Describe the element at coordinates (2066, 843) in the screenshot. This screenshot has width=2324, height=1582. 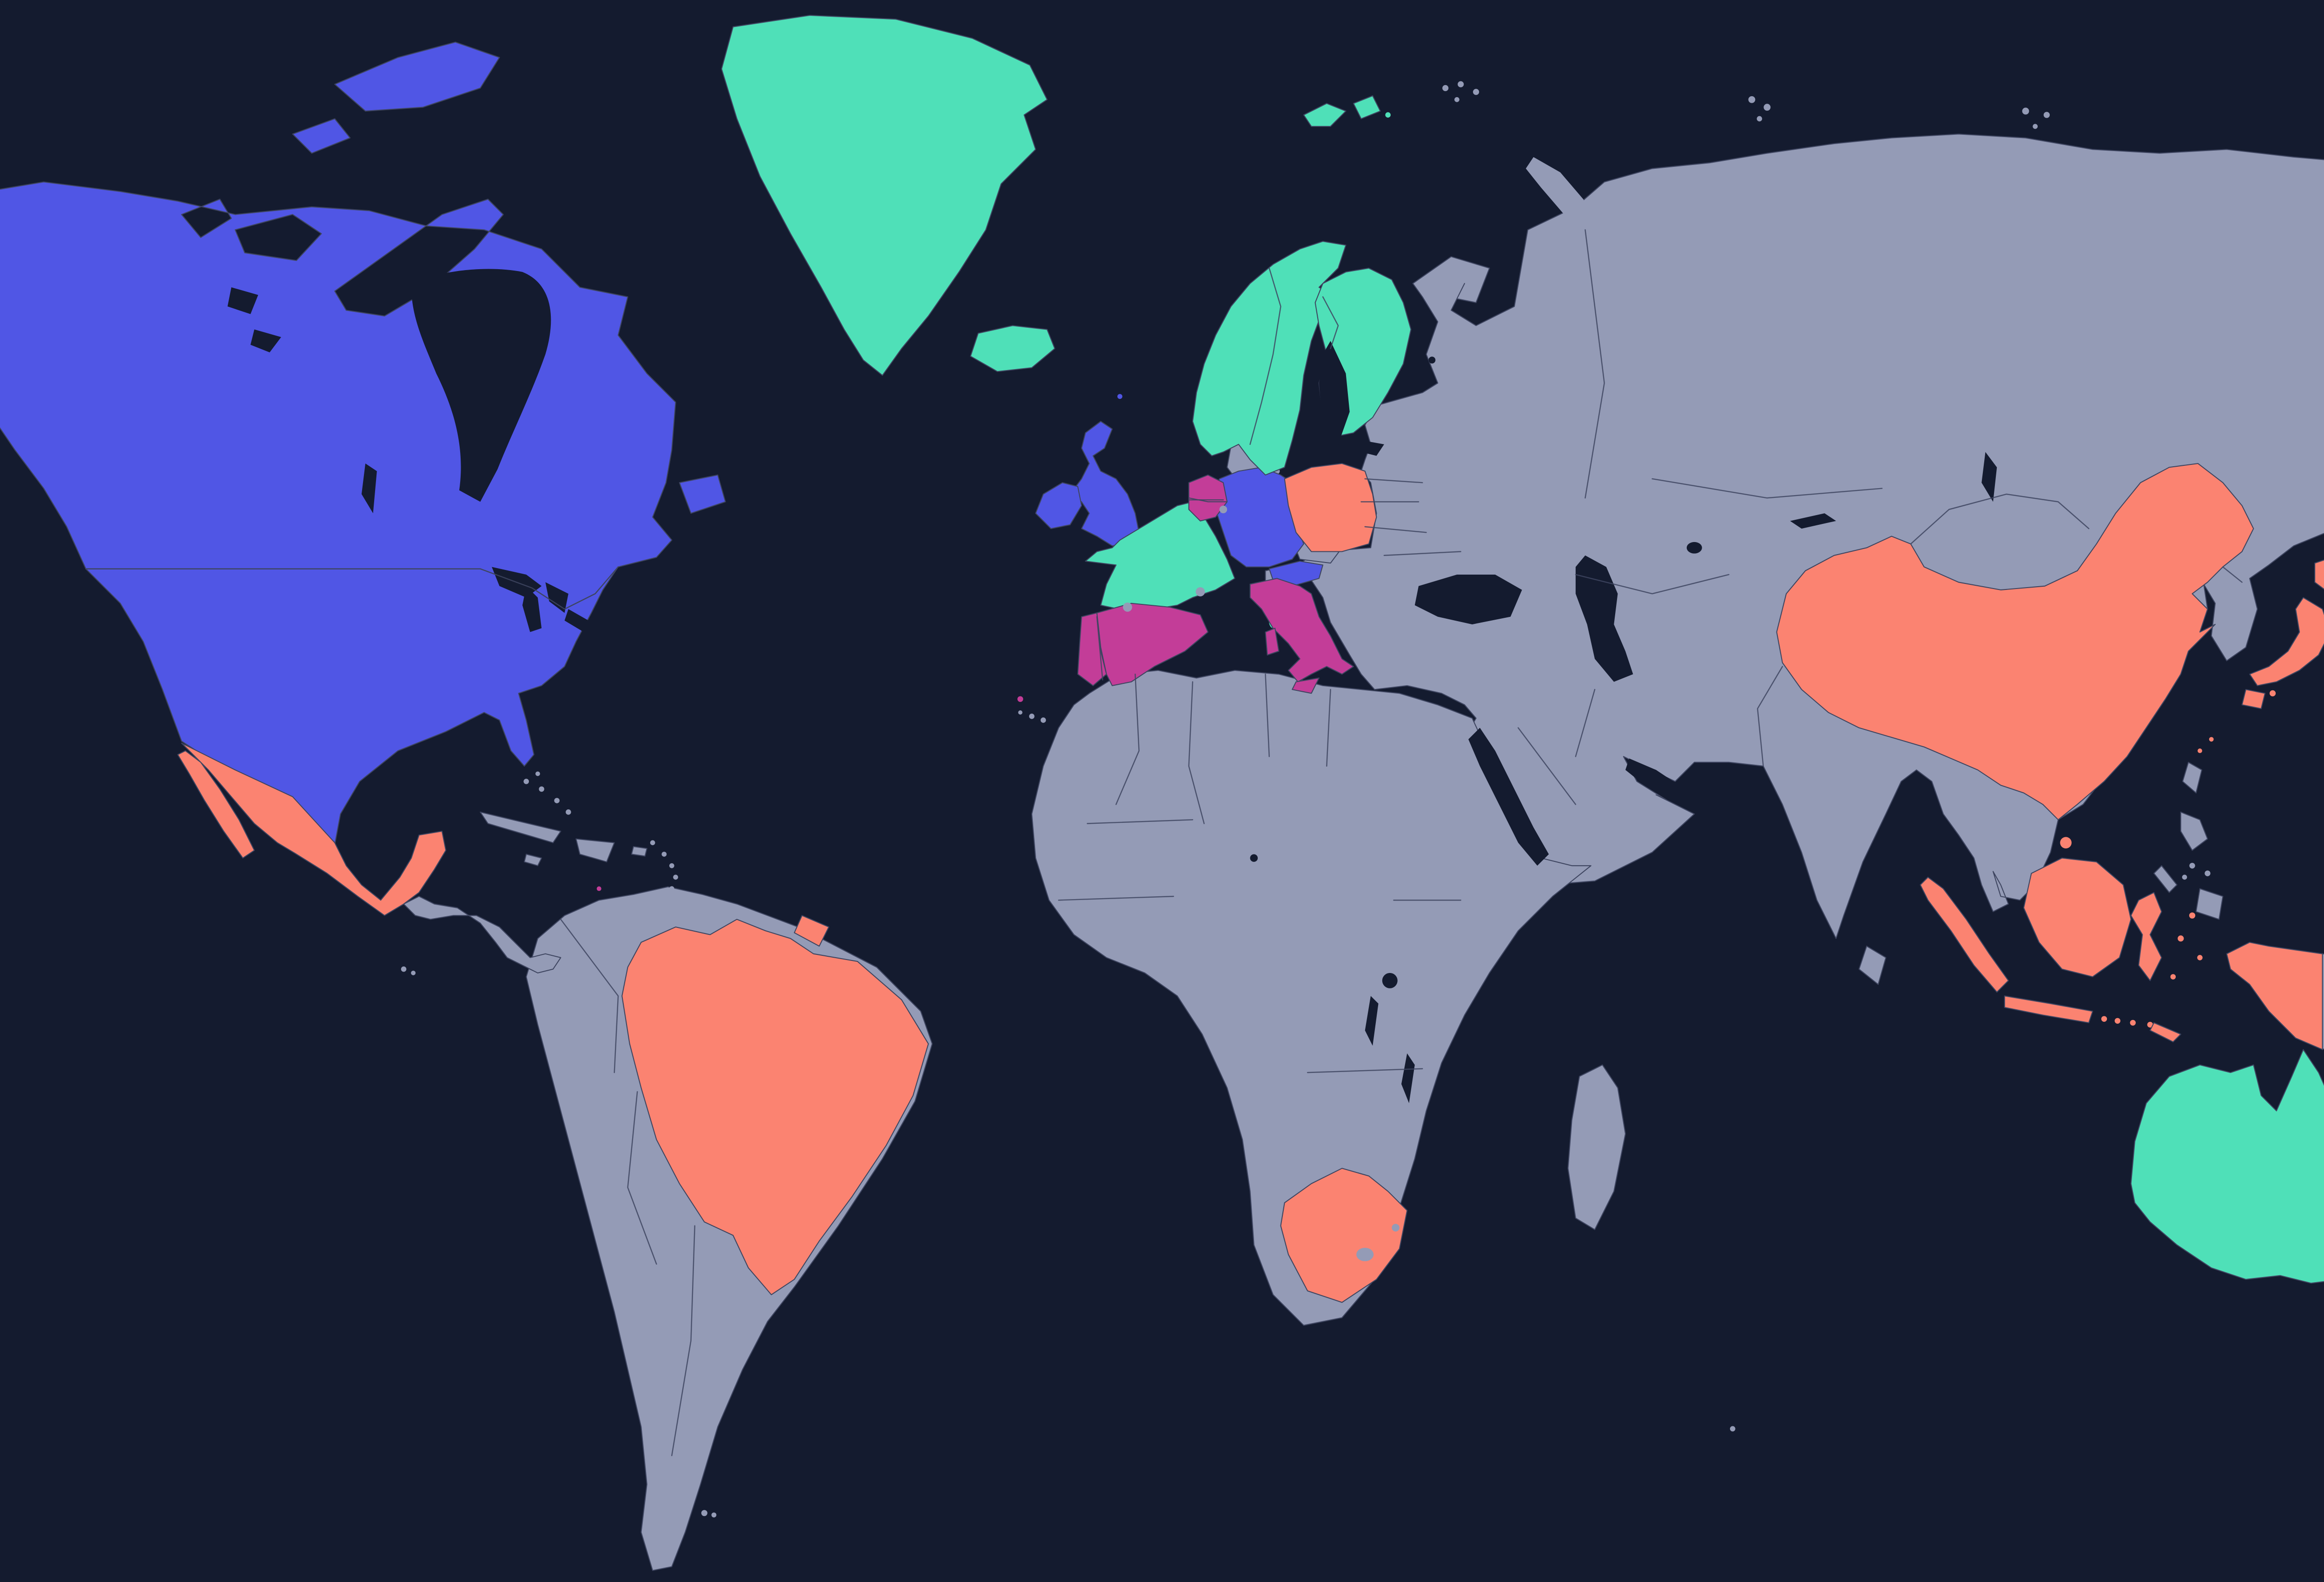
I see `hainan` at that location.